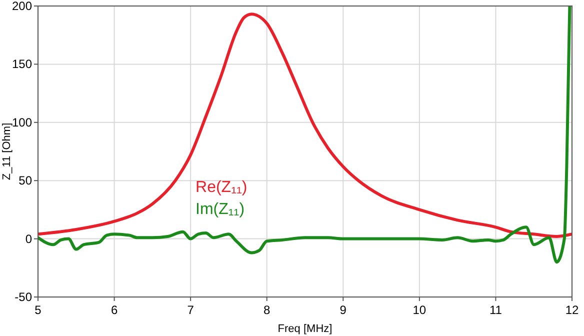  I want to click on y-tick-label: -50, so click(23, 297).